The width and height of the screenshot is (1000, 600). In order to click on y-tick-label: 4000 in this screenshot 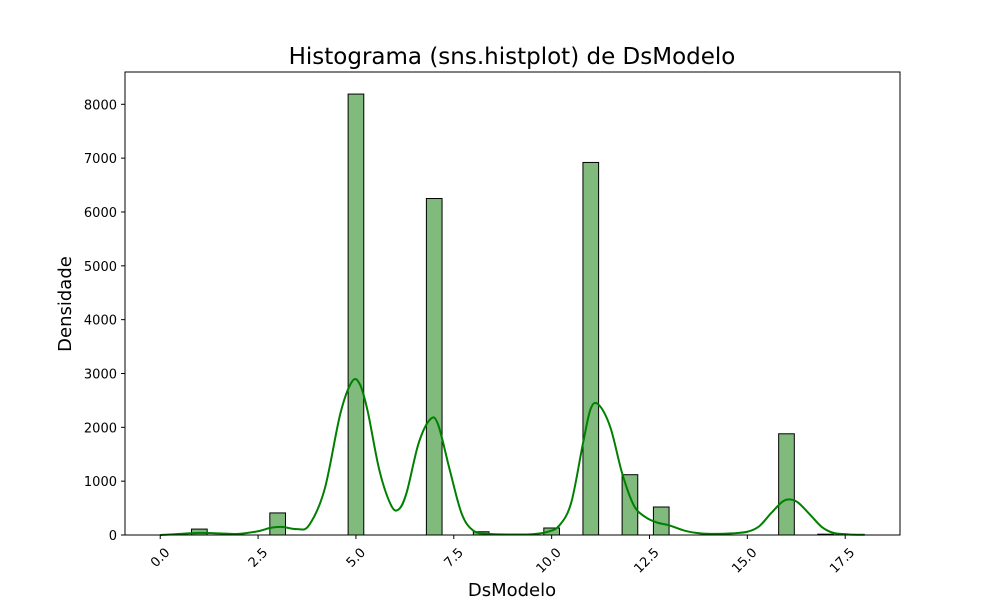, I will do `click(100, 321)`.